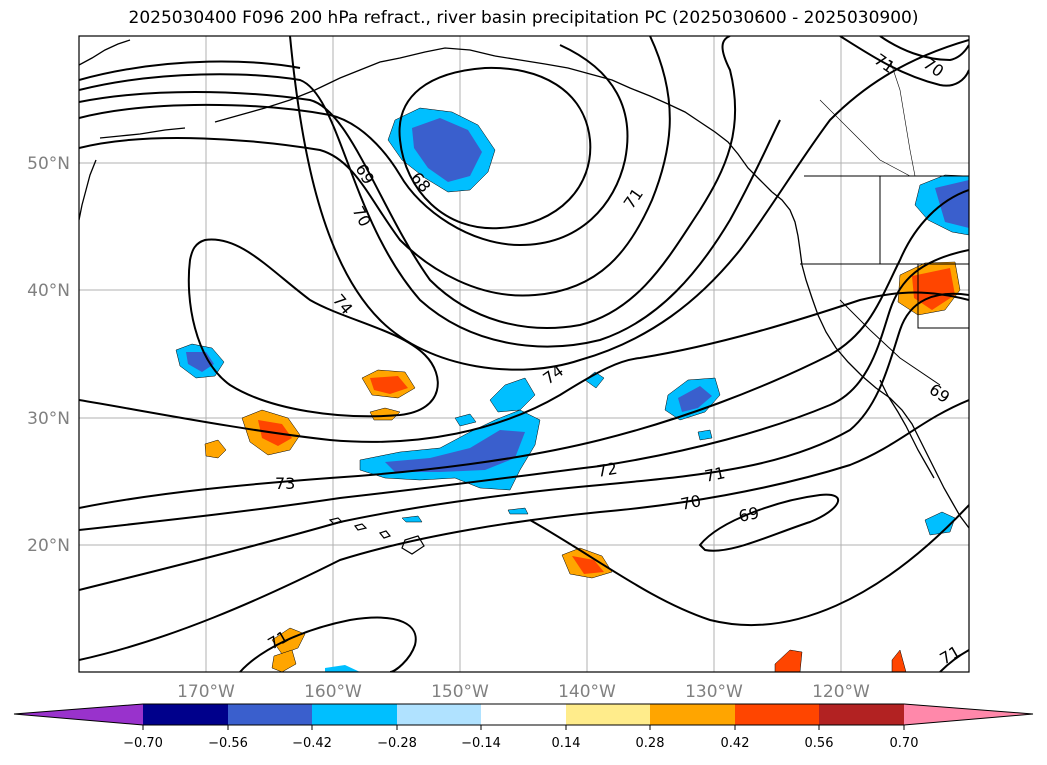  Describe the element at coordinates (313, 328) in the screenshot. I see `contour-west-closed` at that location.